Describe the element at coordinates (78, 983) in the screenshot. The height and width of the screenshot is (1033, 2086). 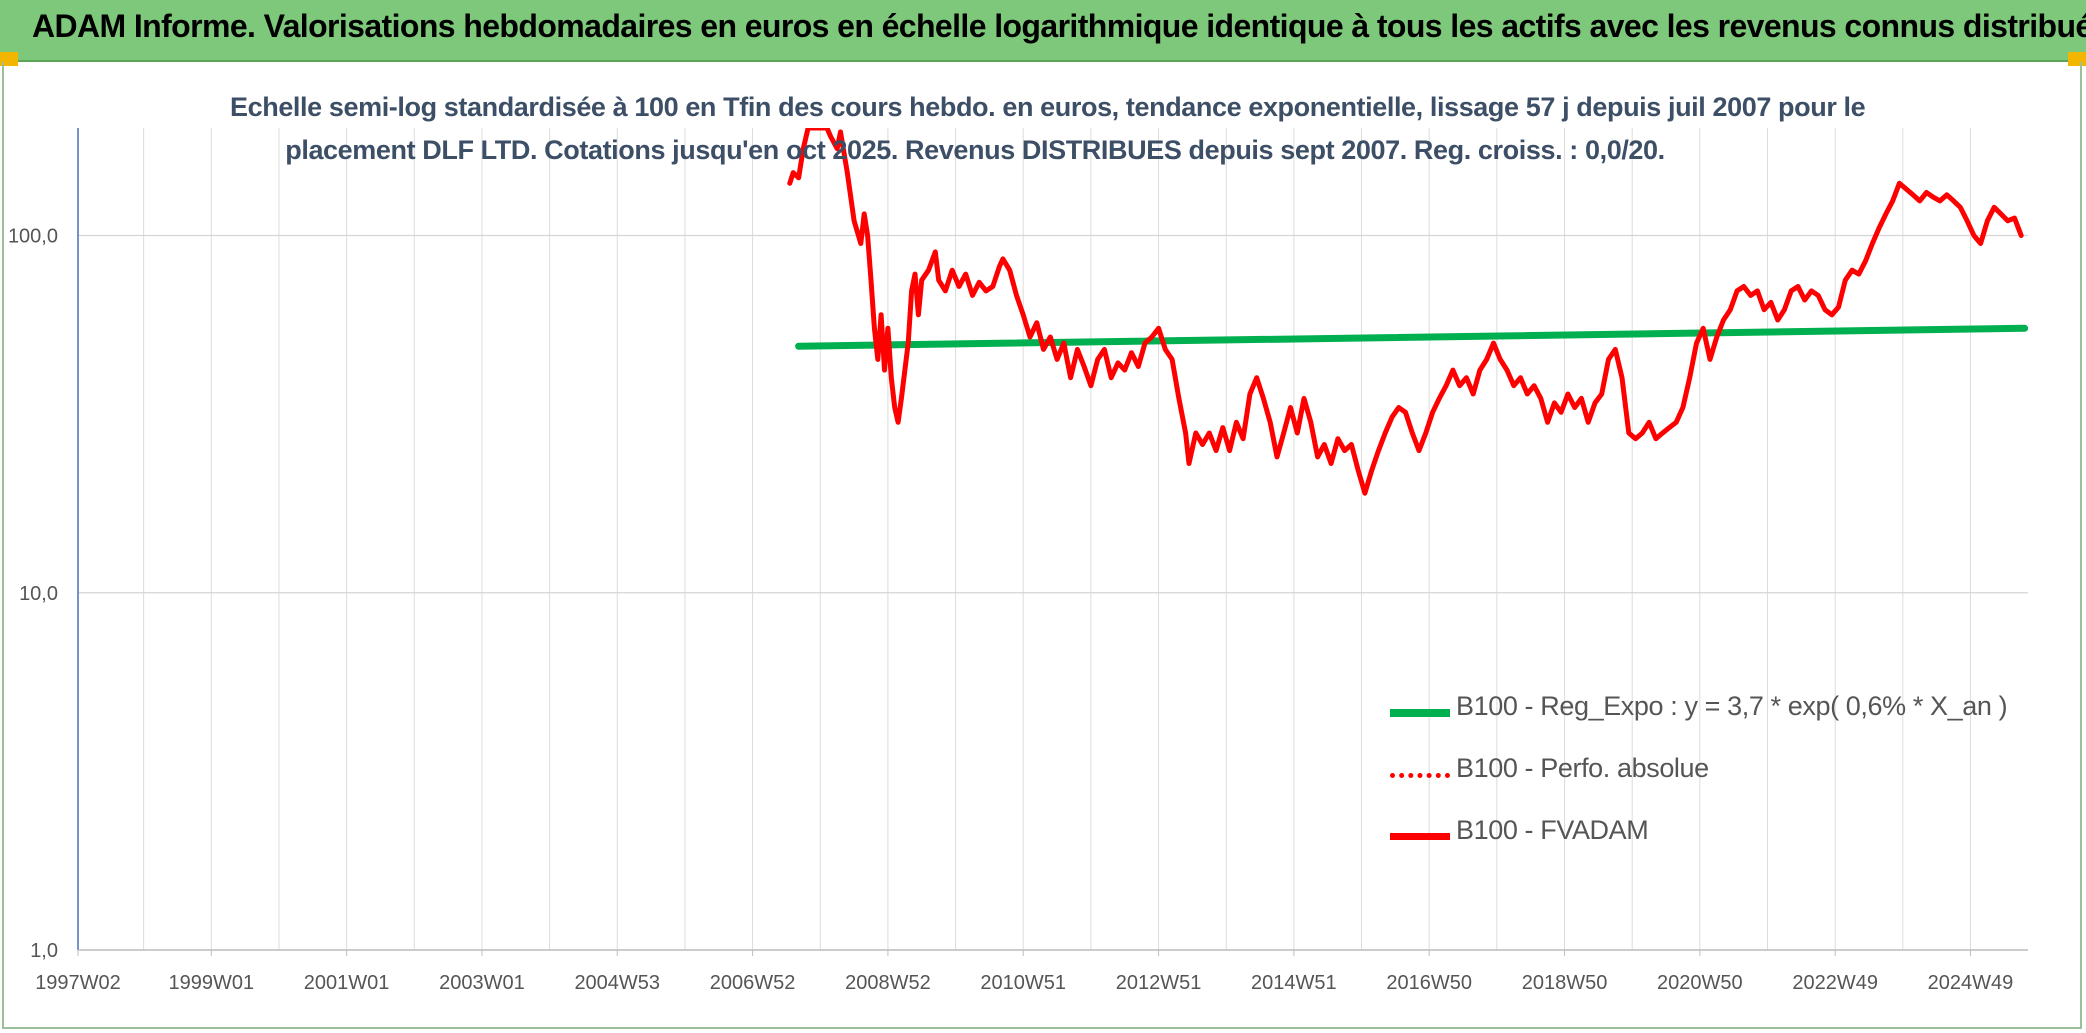
I see `x-tick-label: 1997W02` at that location.